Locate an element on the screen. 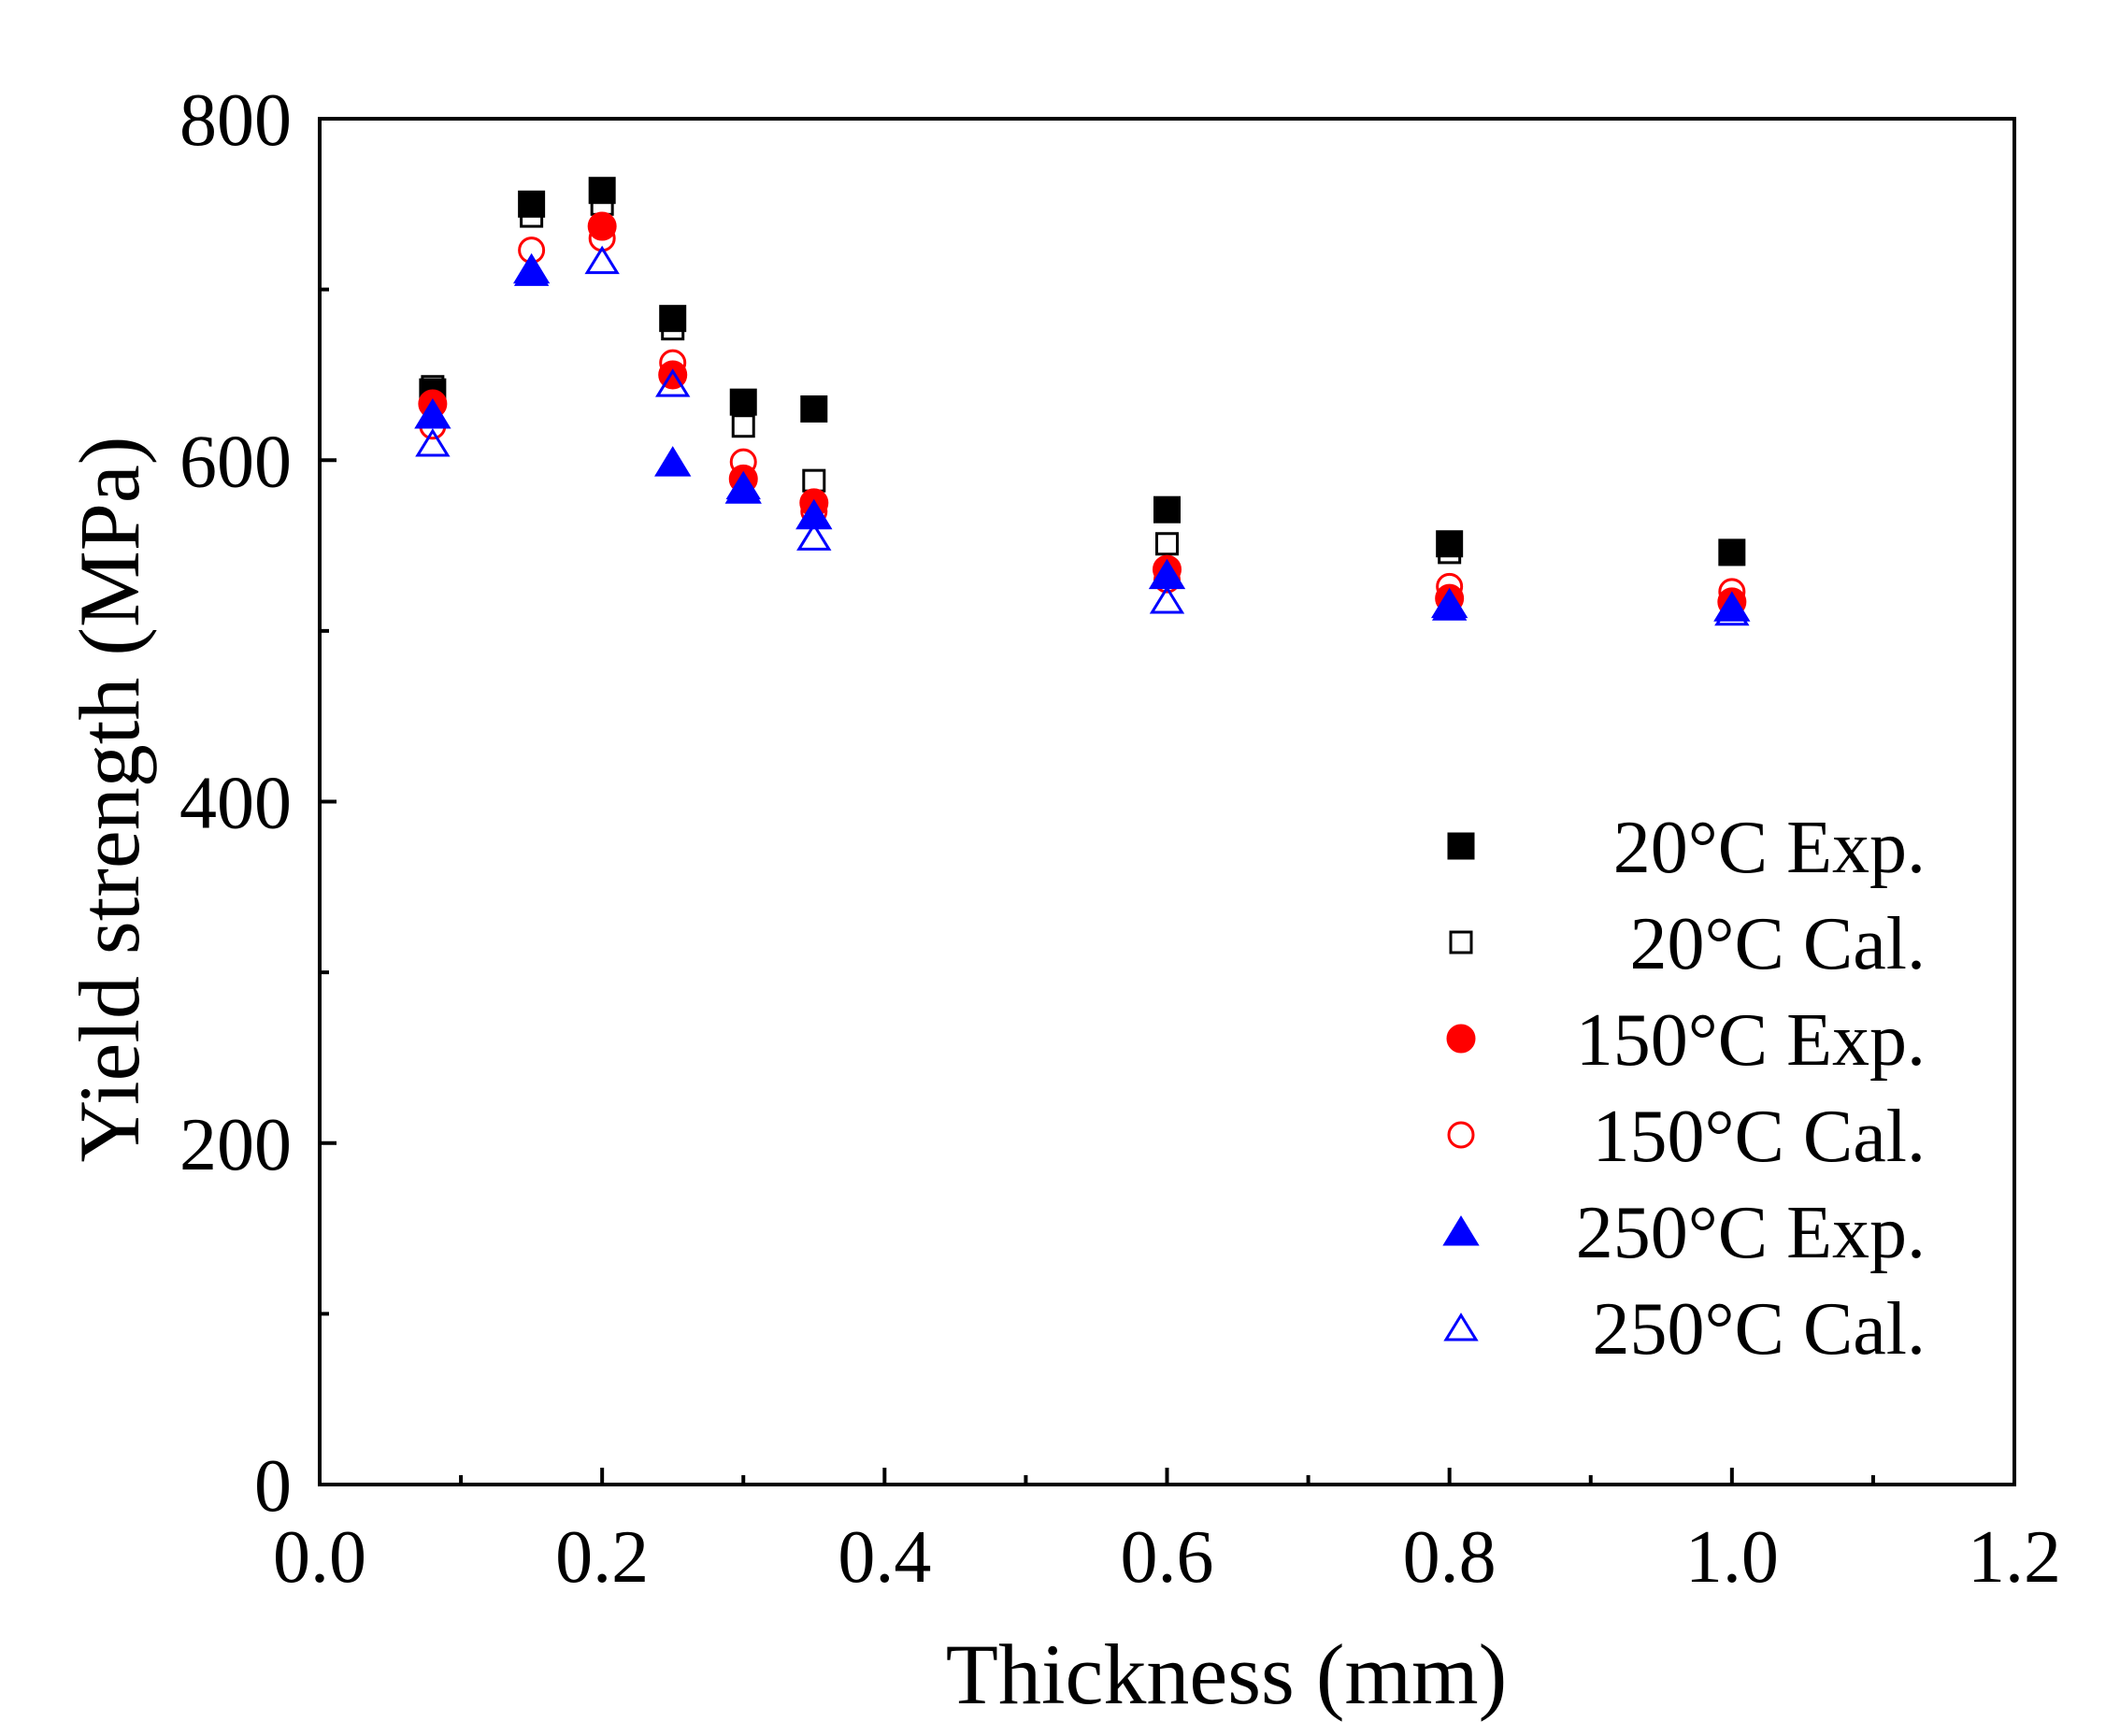 The image size is (2120, 1736). legend-label: 250°C Exp. is located at coordinates (1751, 1233).